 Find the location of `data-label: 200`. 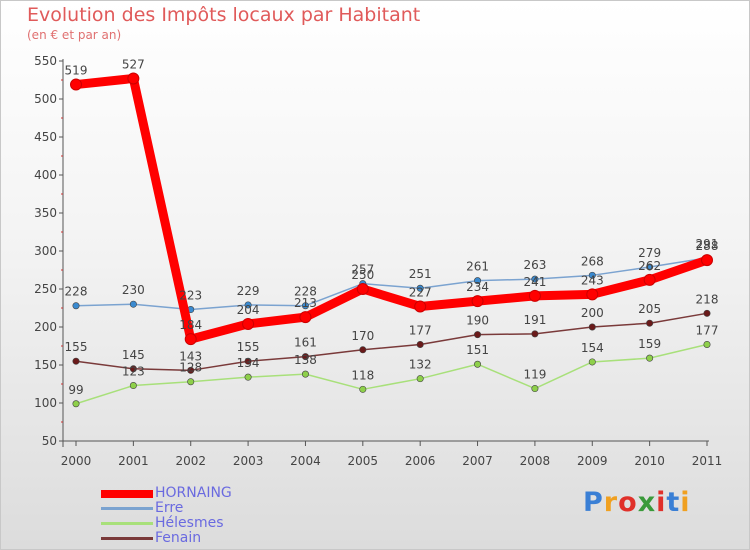

data-label: 200 is located at coordinates (592, 313).